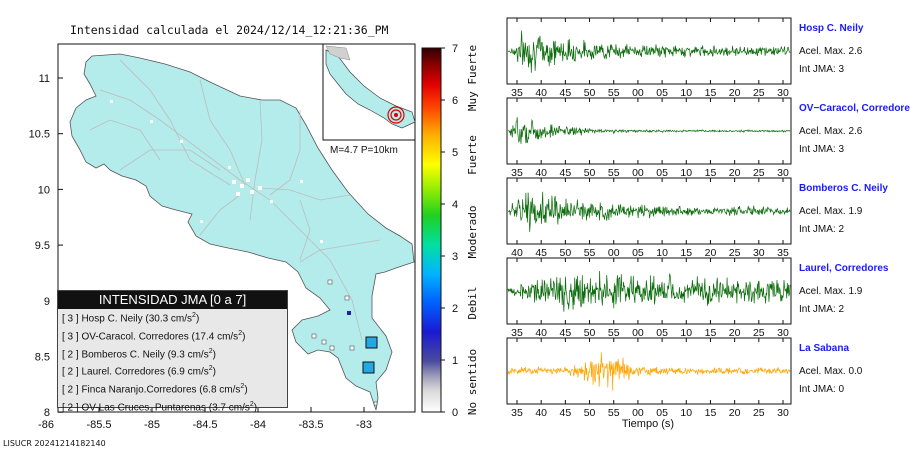 This screenshot has width=910, height=460. Describe the element at coordinates (152, 425) in the screenshot. I see `map-x-tick-label: -85` at that location.